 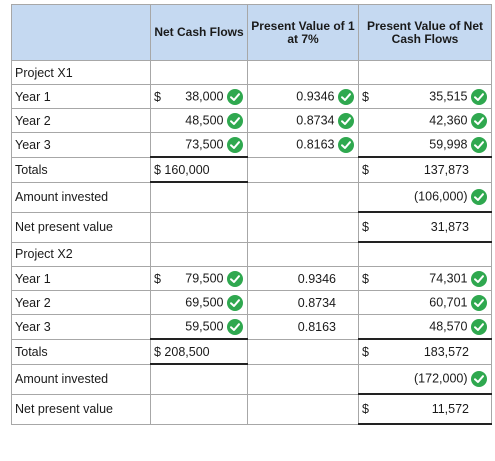 I want to click on pv-cash-value: 59,998, so click(x=448, y=143).